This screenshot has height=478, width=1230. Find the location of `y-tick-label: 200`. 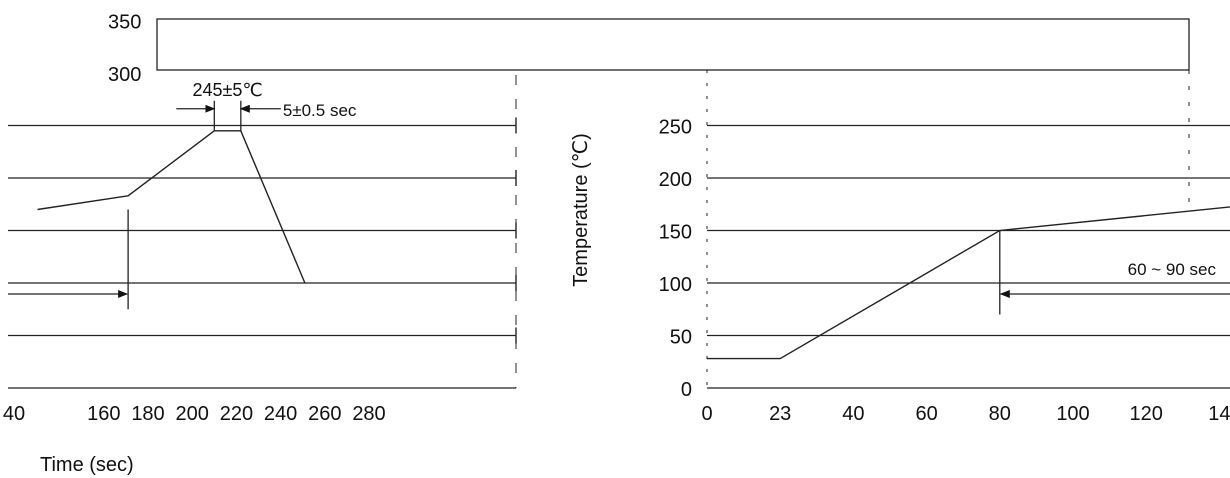

y-tick-label: 200 is located at coordinates (675, 180).